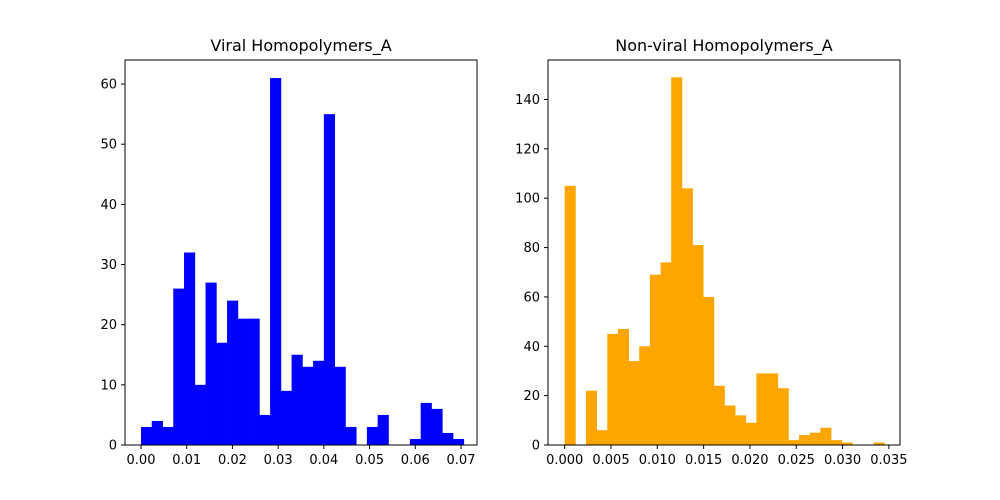 The width and height of the screenshot is (1000, 500). What do you see at coordinates (108, 145) in the screenshot?
I see `viral-y-tick-label: 50` at bounding box center [108, 145].